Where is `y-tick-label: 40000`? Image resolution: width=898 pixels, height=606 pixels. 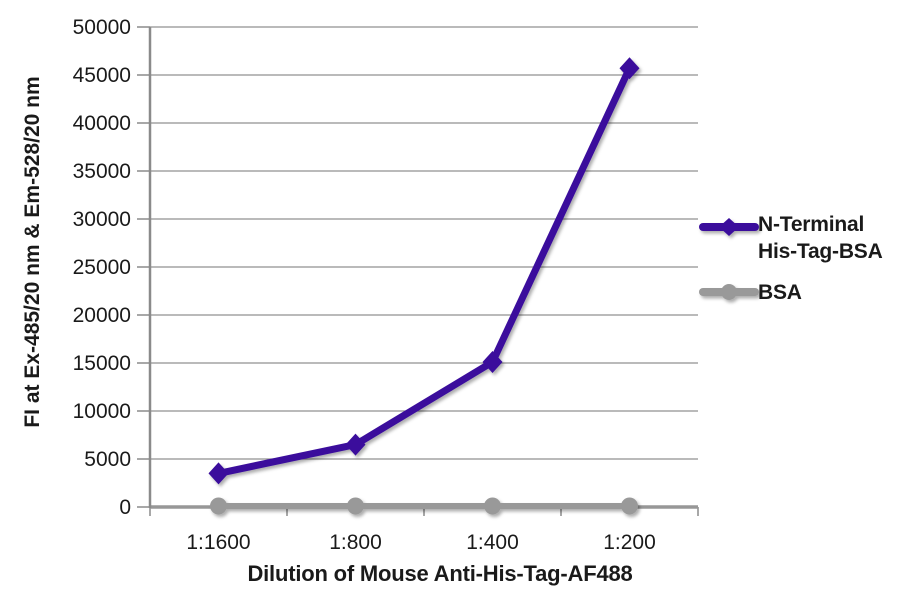
y-tick-label: 40000 is located at coordinates (102, 123).